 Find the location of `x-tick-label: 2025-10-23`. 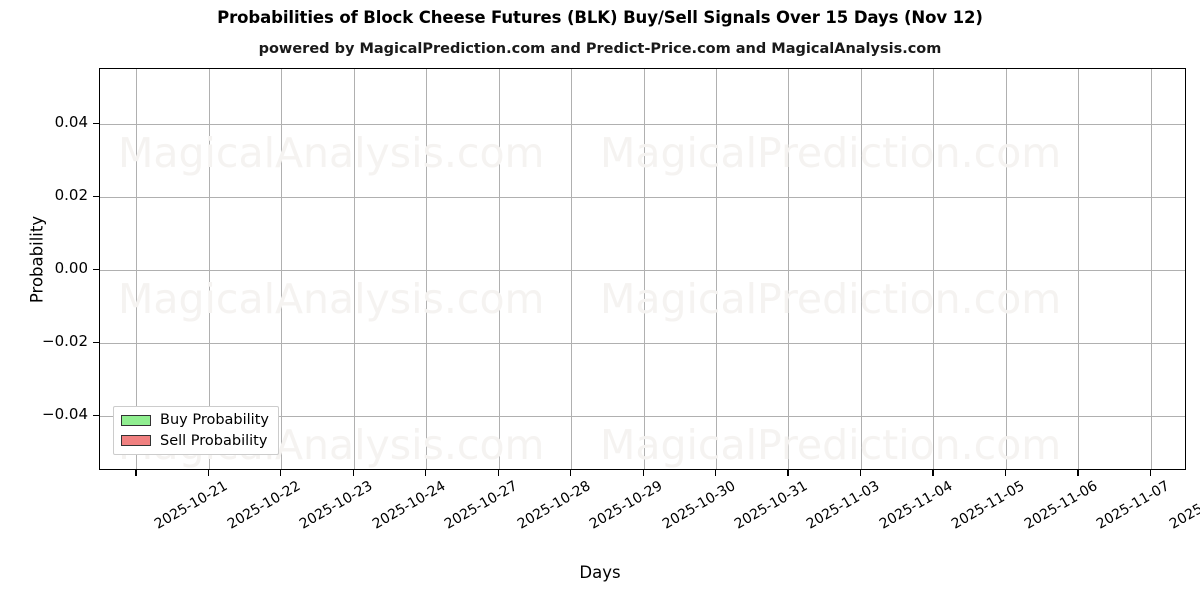

x-tick-label: 2025-10-23 is located at coordinates (336, 505).